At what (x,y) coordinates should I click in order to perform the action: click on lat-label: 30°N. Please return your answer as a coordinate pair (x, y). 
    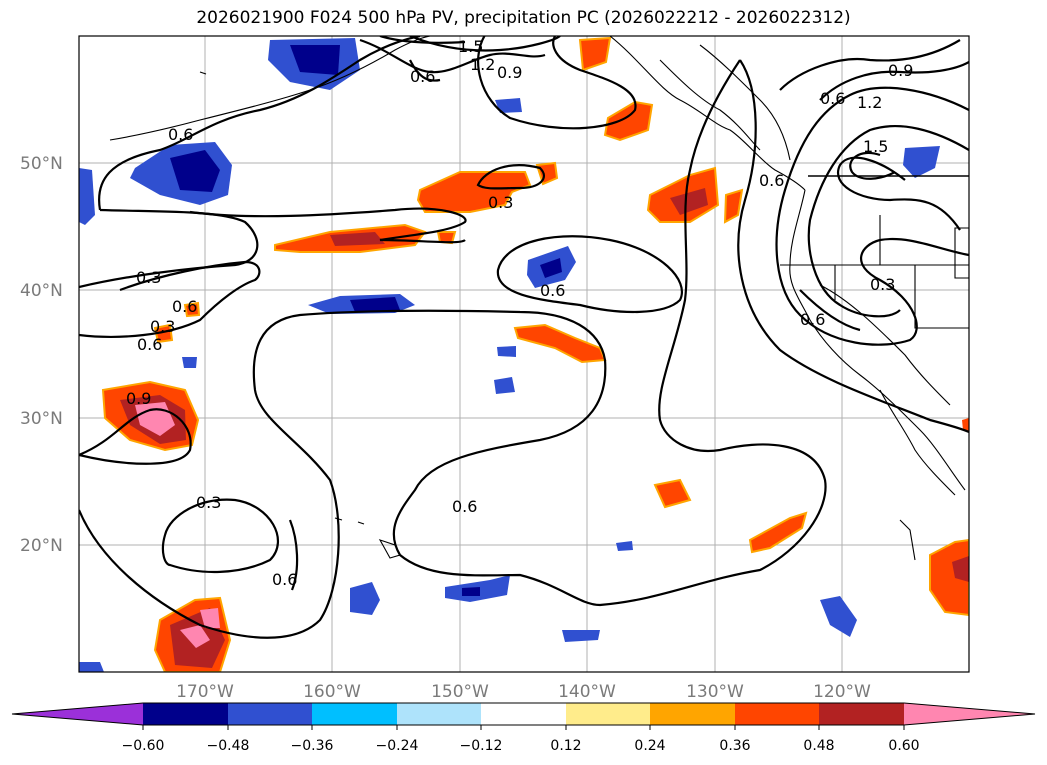
    Looking at the image, I should click on (41, 419).